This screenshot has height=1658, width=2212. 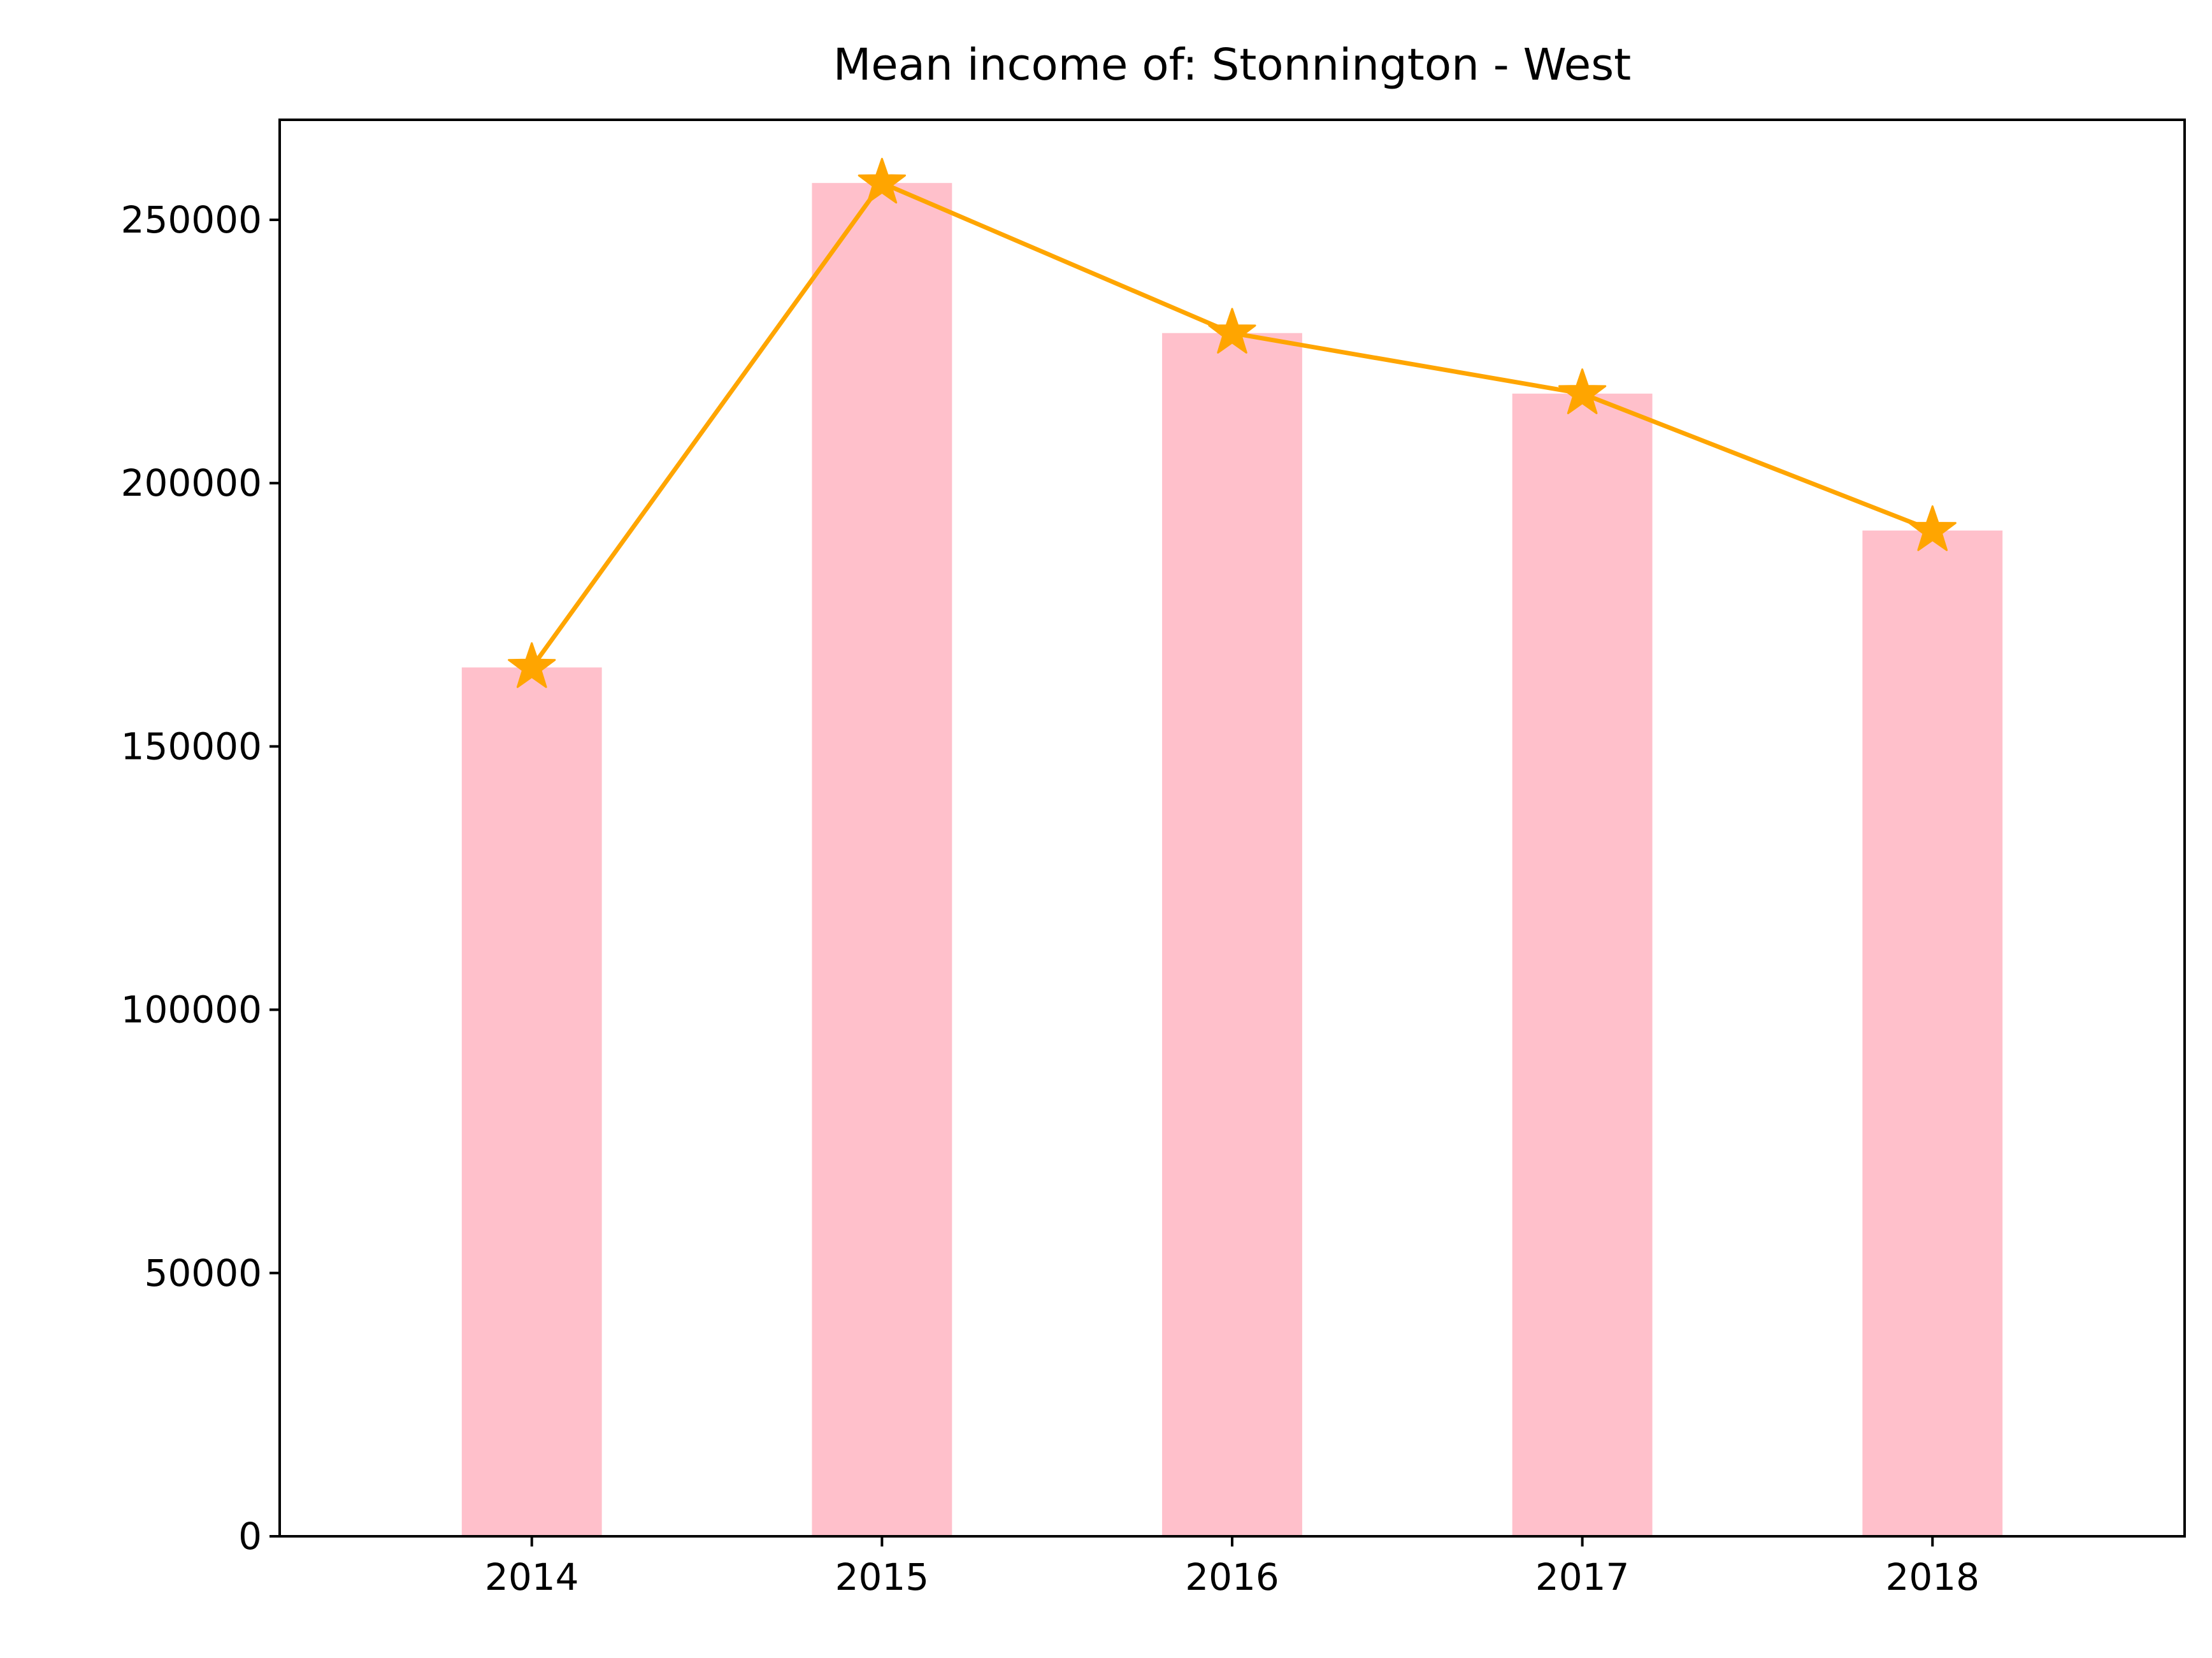 I want to click on x-tick-label: 2015, so click(x=882, y=1577).